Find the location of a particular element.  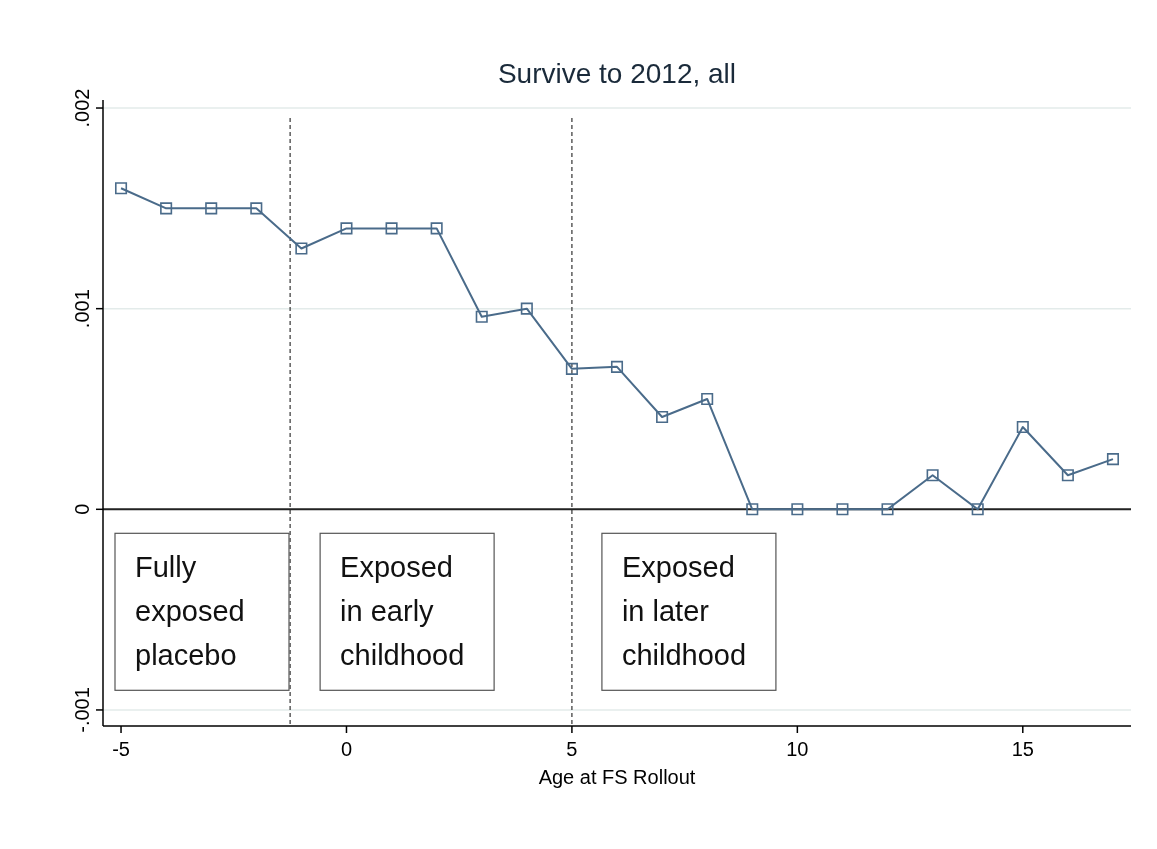

x-tick-label: 10 is located at coordinates (797, 749).